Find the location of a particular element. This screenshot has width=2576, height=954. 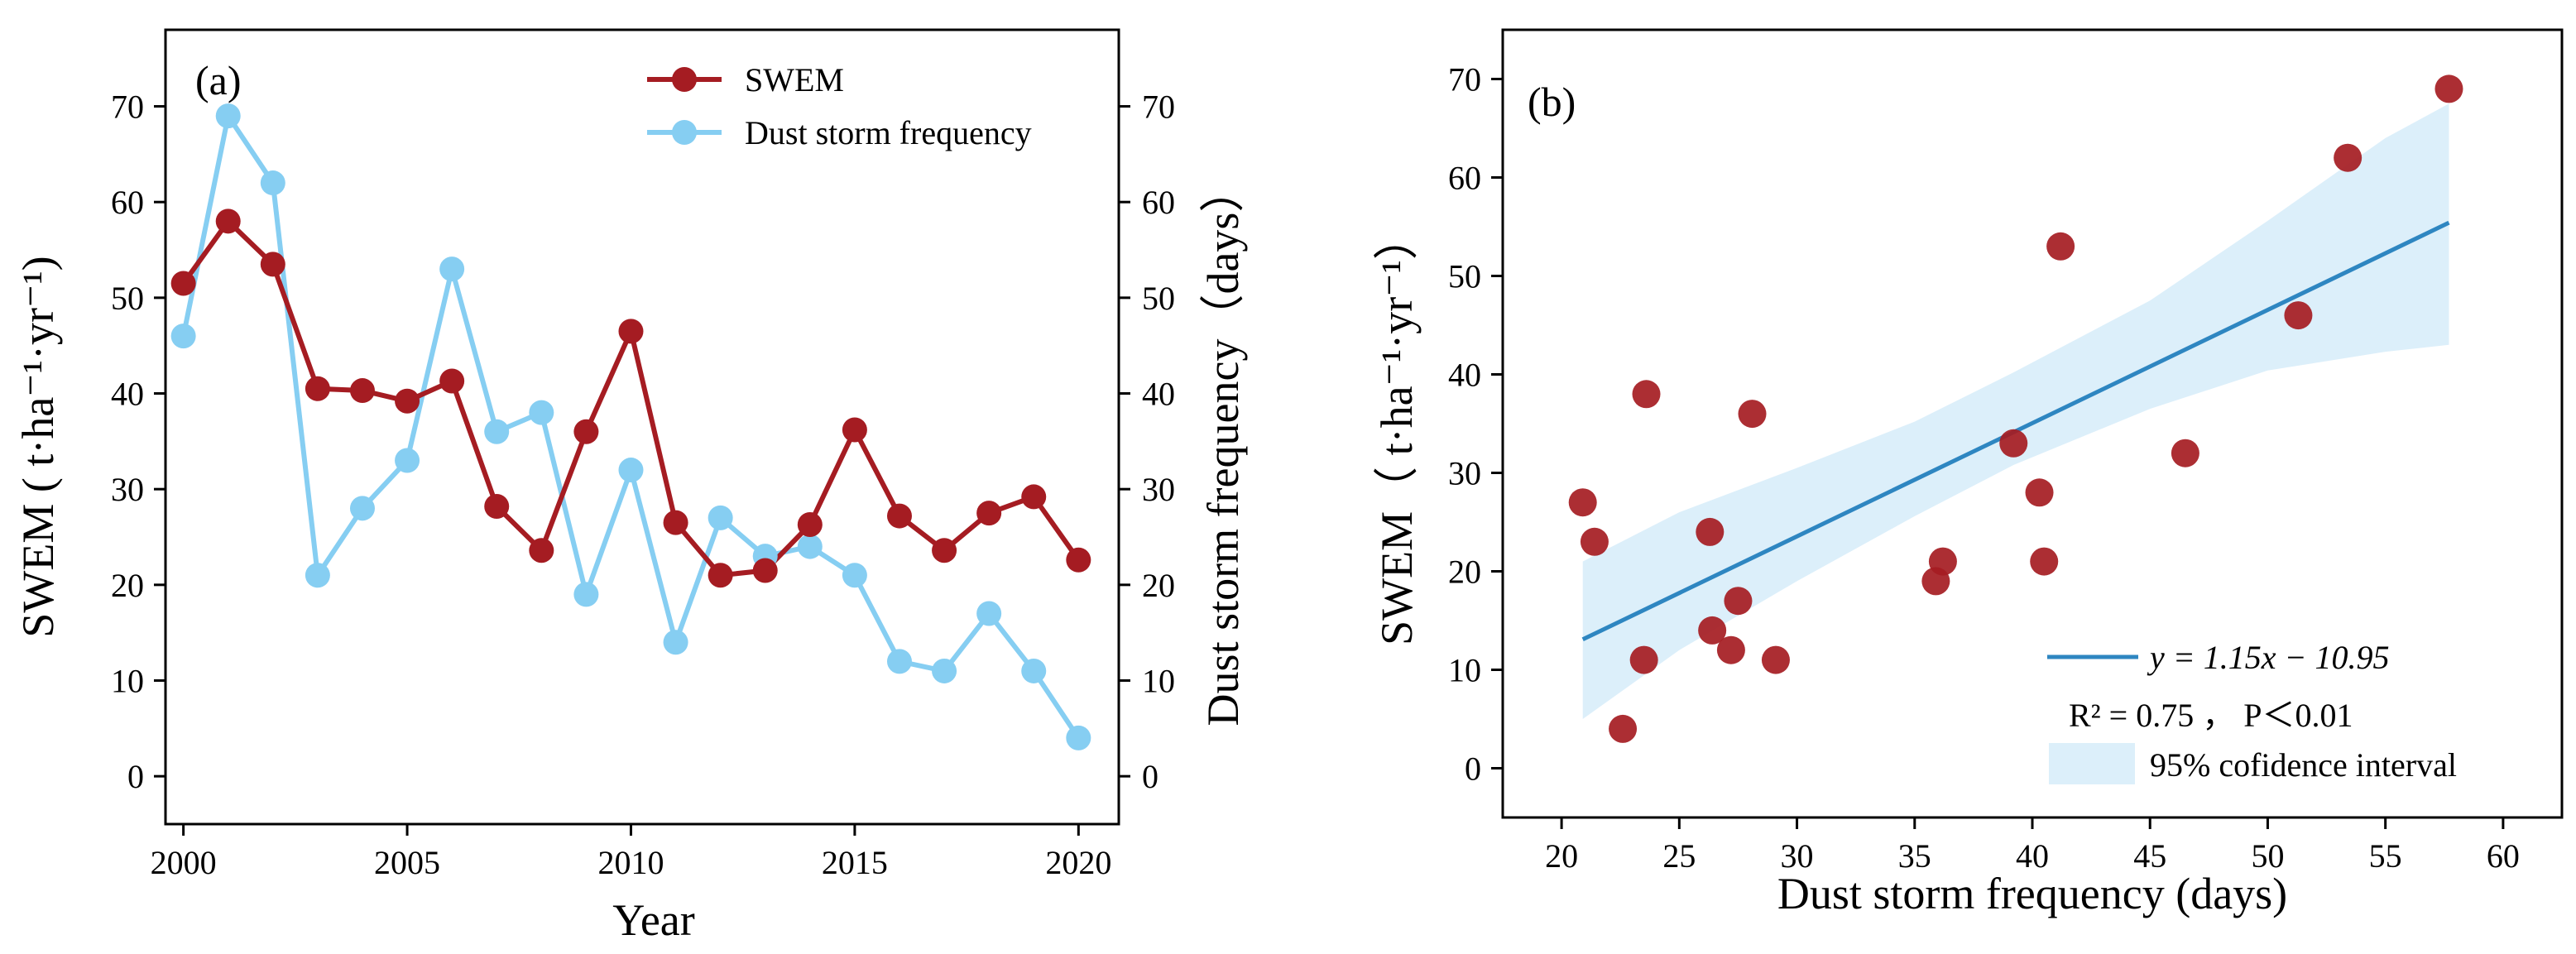

panel-b-y-tick-label: 20 is located at coordinates (1465, 572).